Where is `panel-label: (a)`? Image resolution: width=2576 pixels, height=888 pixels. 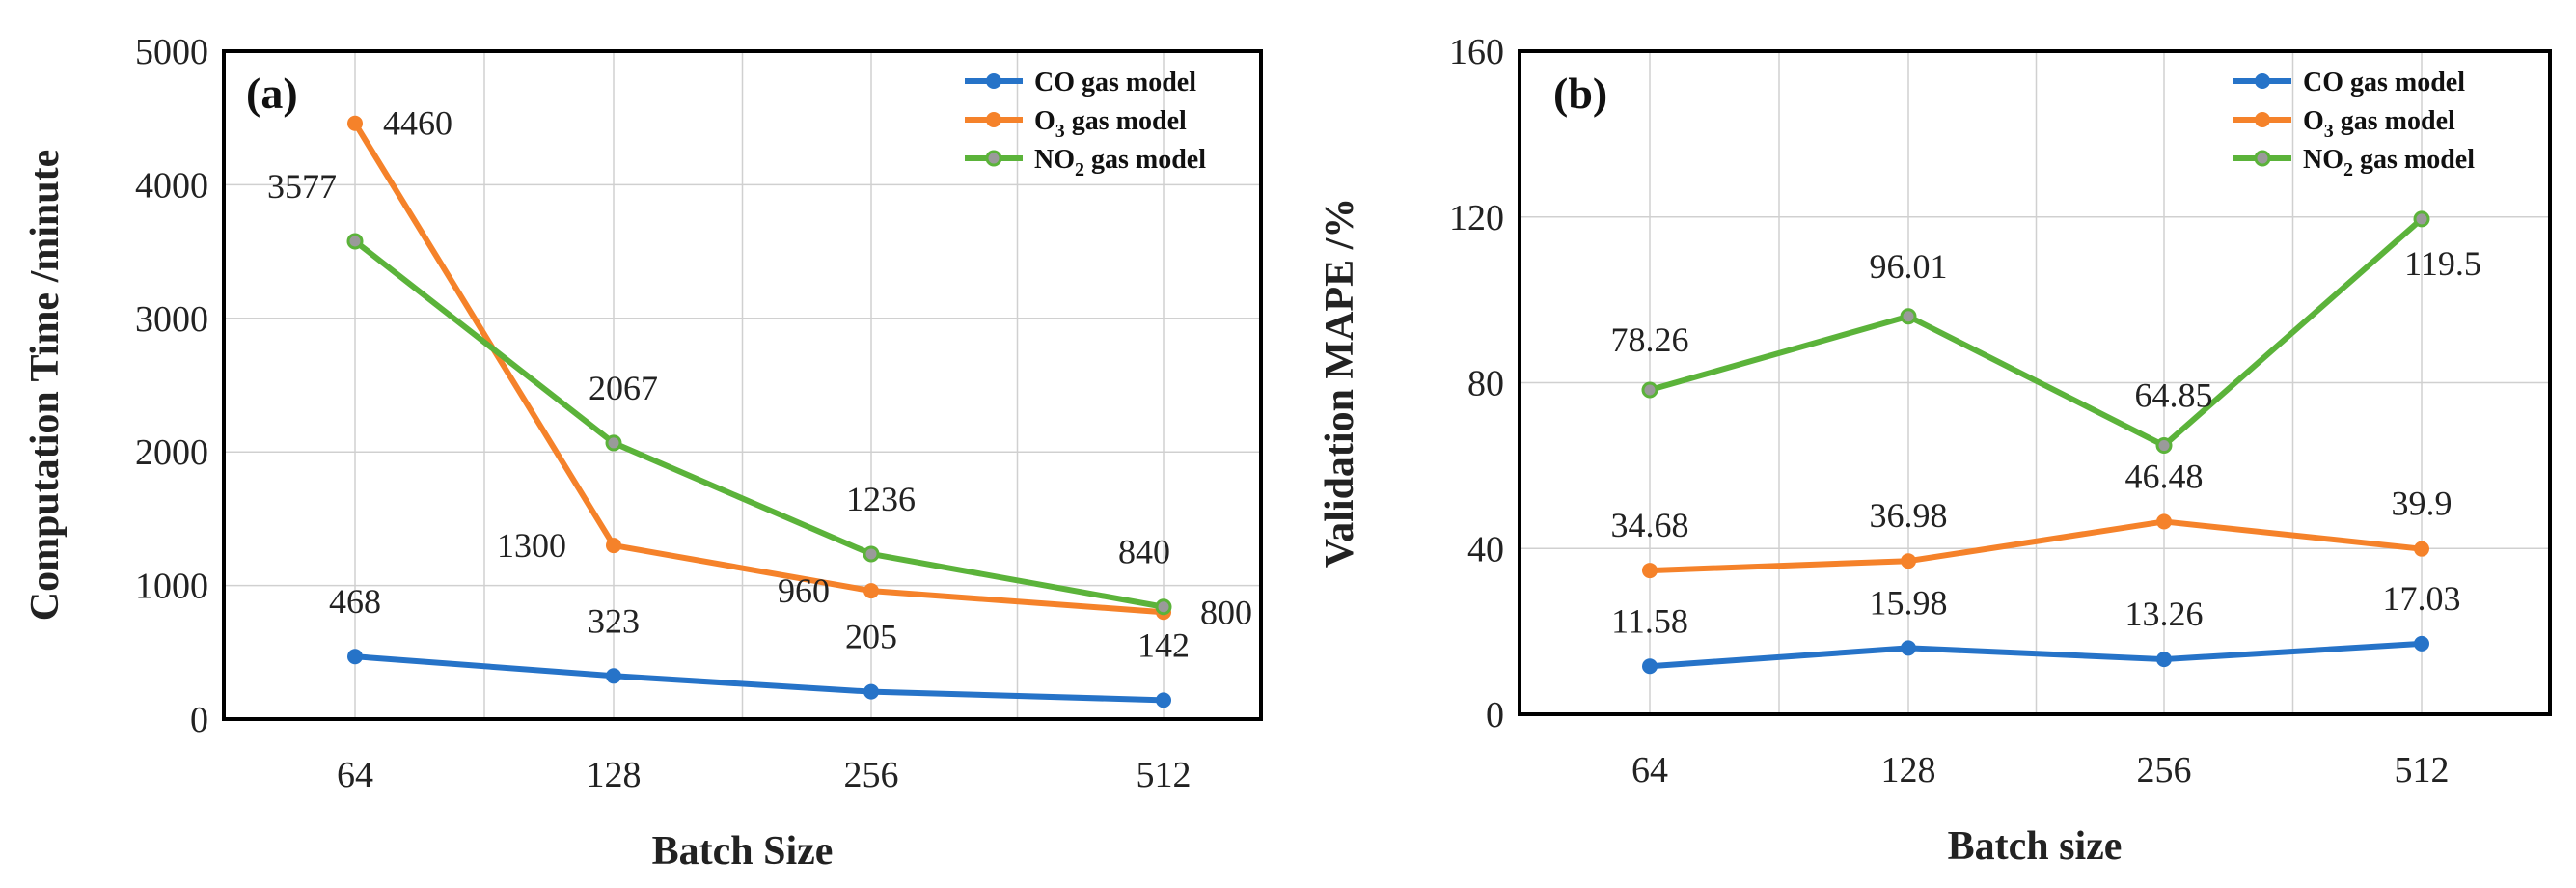 panel-label: (a) is located at coordinates (272, 94).